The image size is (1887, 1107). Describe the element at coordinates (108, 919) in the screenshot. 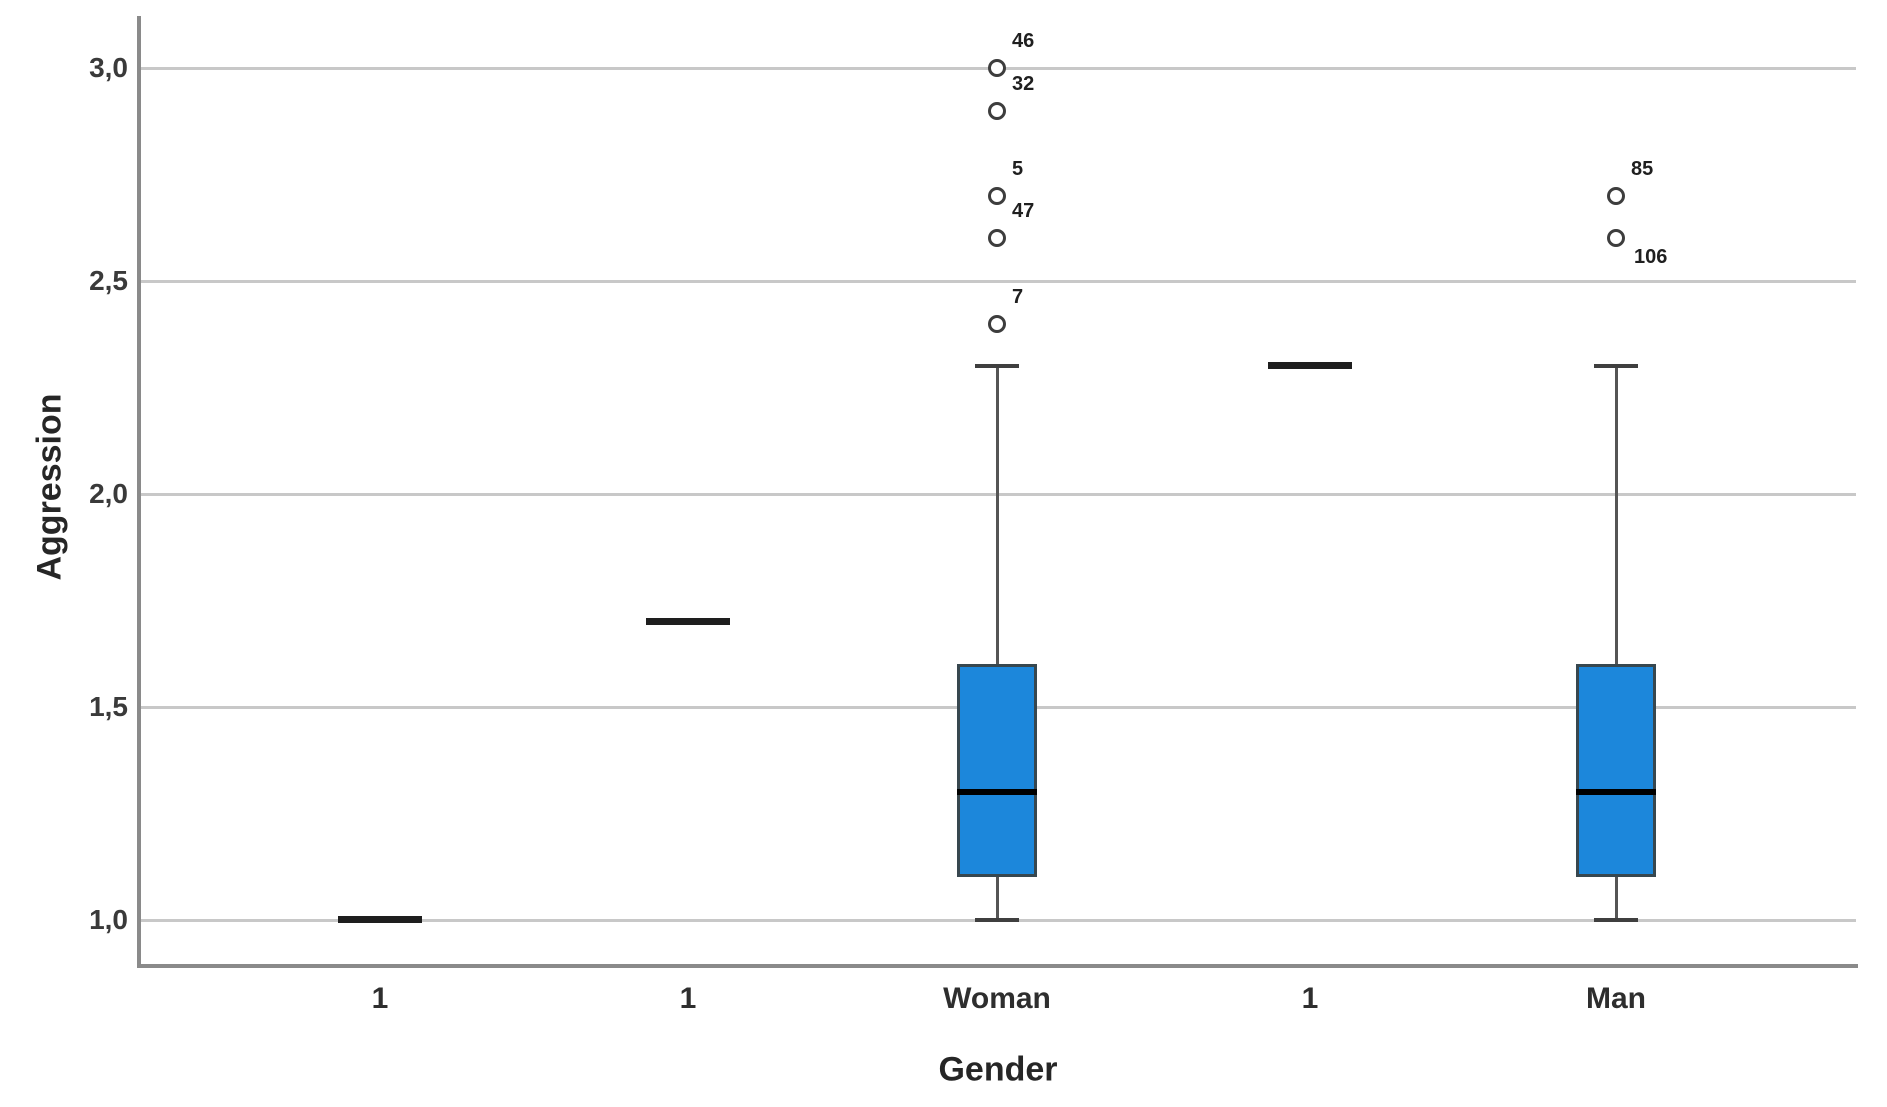

I see `y-tick-label: 1,0` at that location.